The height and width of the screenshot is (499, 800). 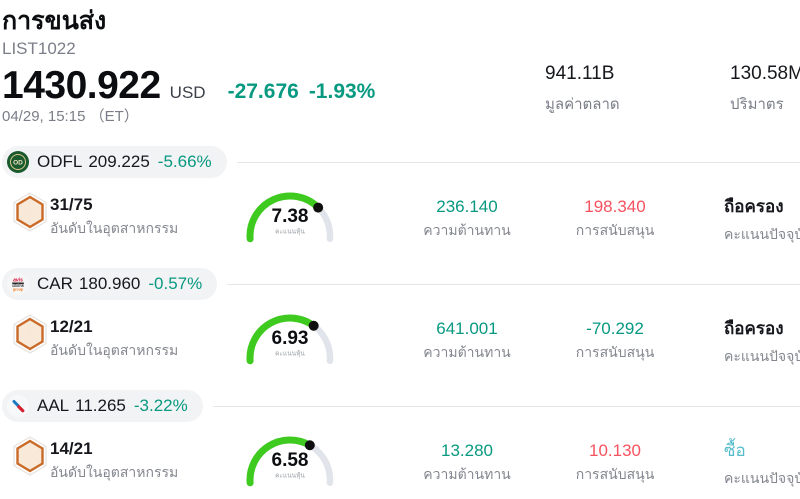 I want to click on volume-value: 130.58M, so click(x=765, y=73).